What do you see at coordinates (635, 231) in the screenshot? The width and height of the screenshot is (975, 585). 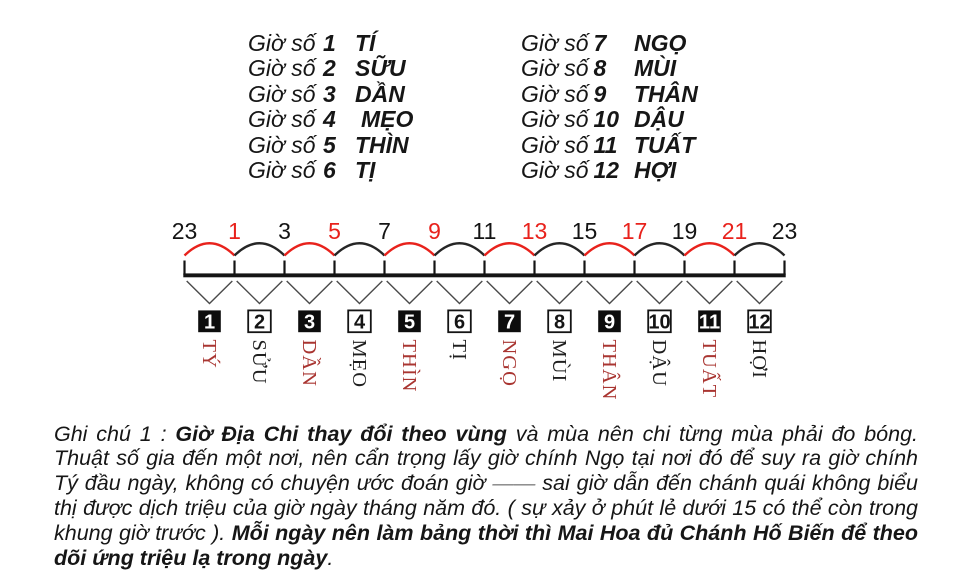 I see `svg-text: 17` at bounding box center [635, 231].